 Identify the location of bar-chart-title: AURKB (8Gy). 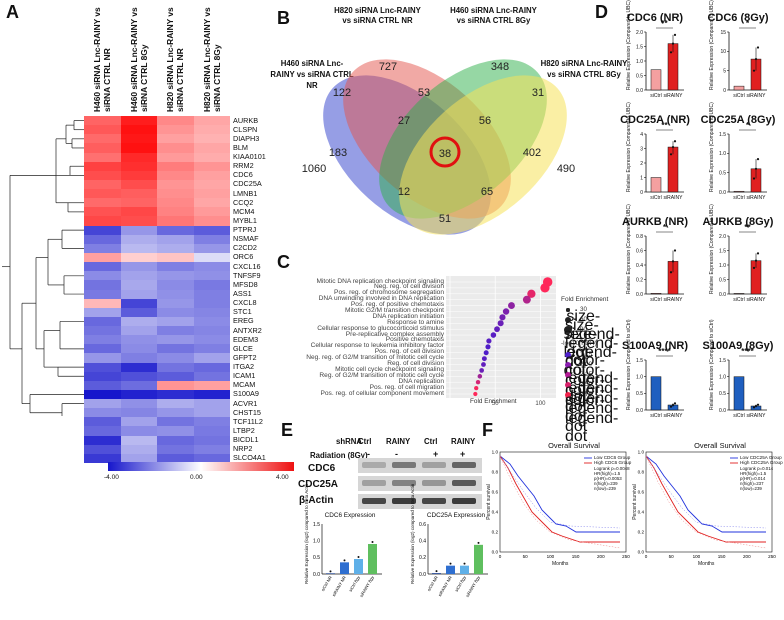
(738, 222).